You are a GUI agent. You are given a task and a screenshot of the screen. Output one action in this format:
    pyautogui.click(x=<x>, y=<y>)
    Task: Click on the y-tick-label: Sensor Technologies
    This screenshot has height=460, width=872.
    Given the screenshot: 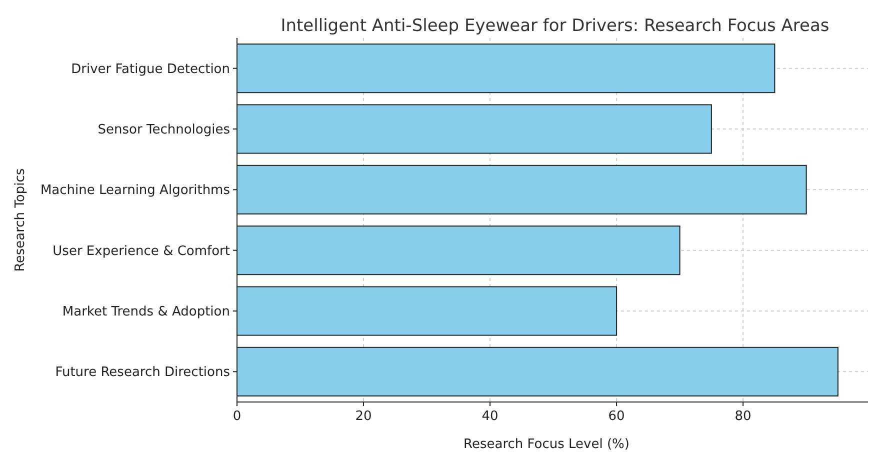 What is the action you would take?
    pyautogui.click(x=164, y=130)
    